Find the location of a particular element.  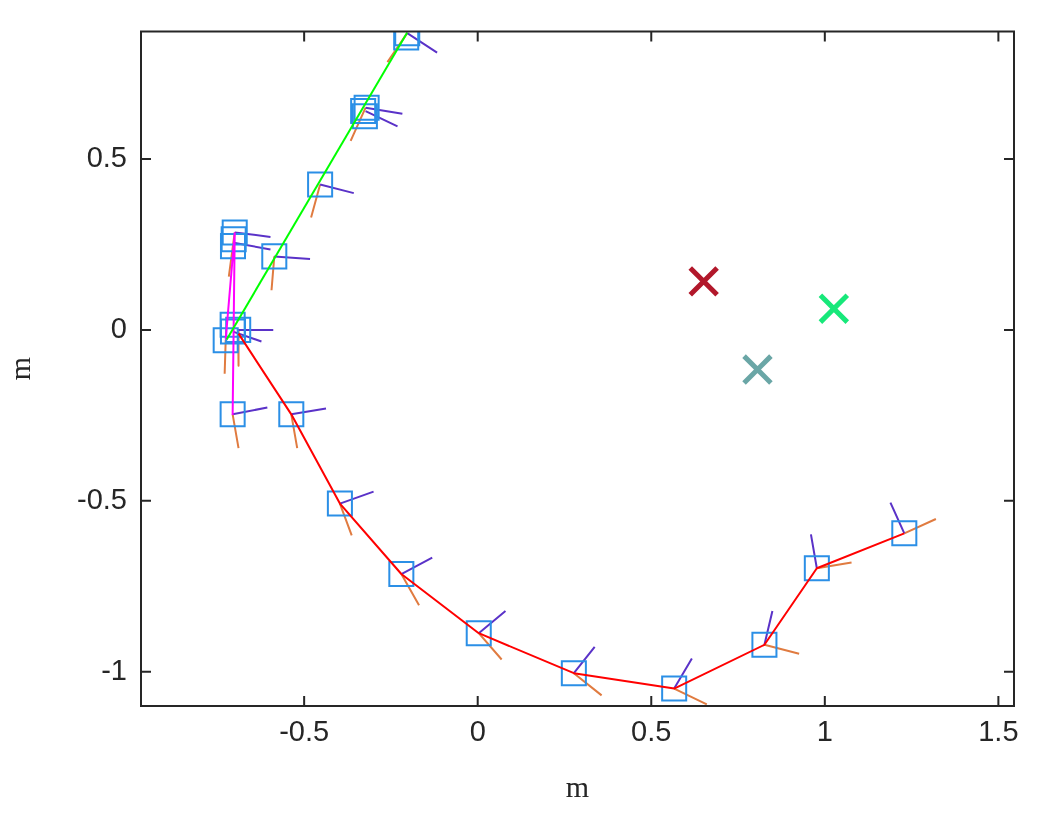

x-tick-label: 0.5 is located at coordinates (651, 731).